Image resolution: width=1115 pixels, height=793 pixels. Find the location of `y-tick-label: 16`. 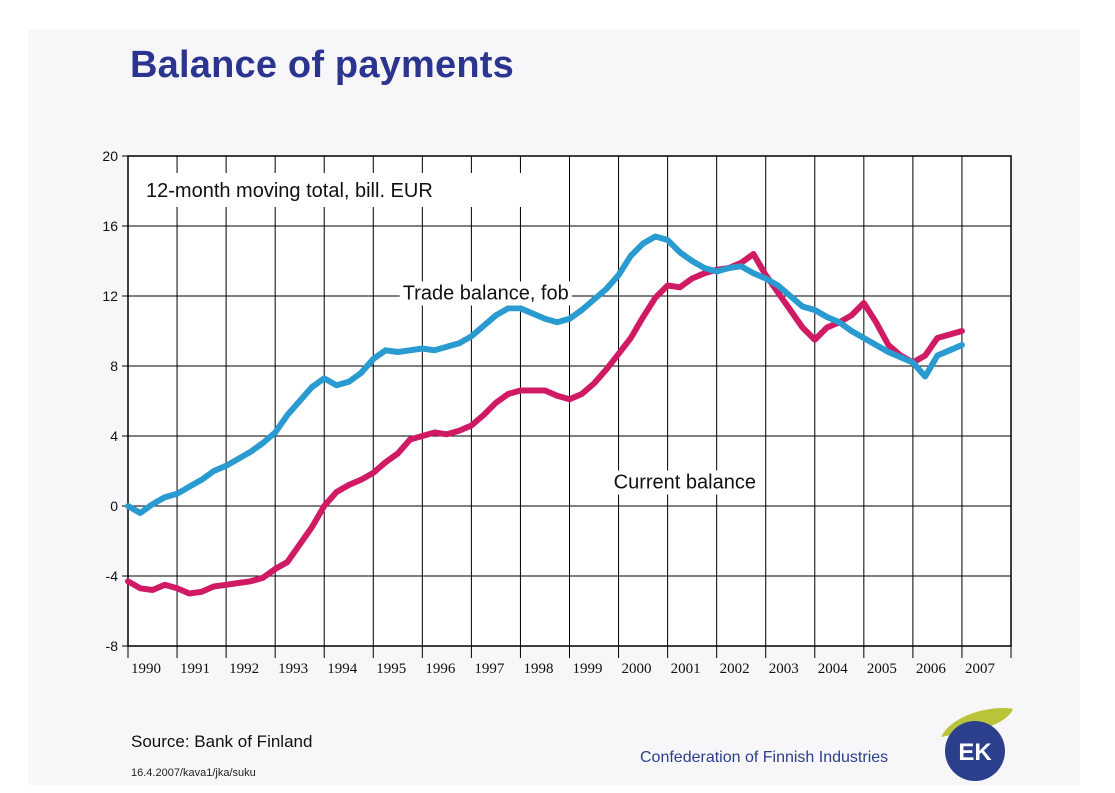

y-tick-label: 16 is located at coordinates (110, 226).